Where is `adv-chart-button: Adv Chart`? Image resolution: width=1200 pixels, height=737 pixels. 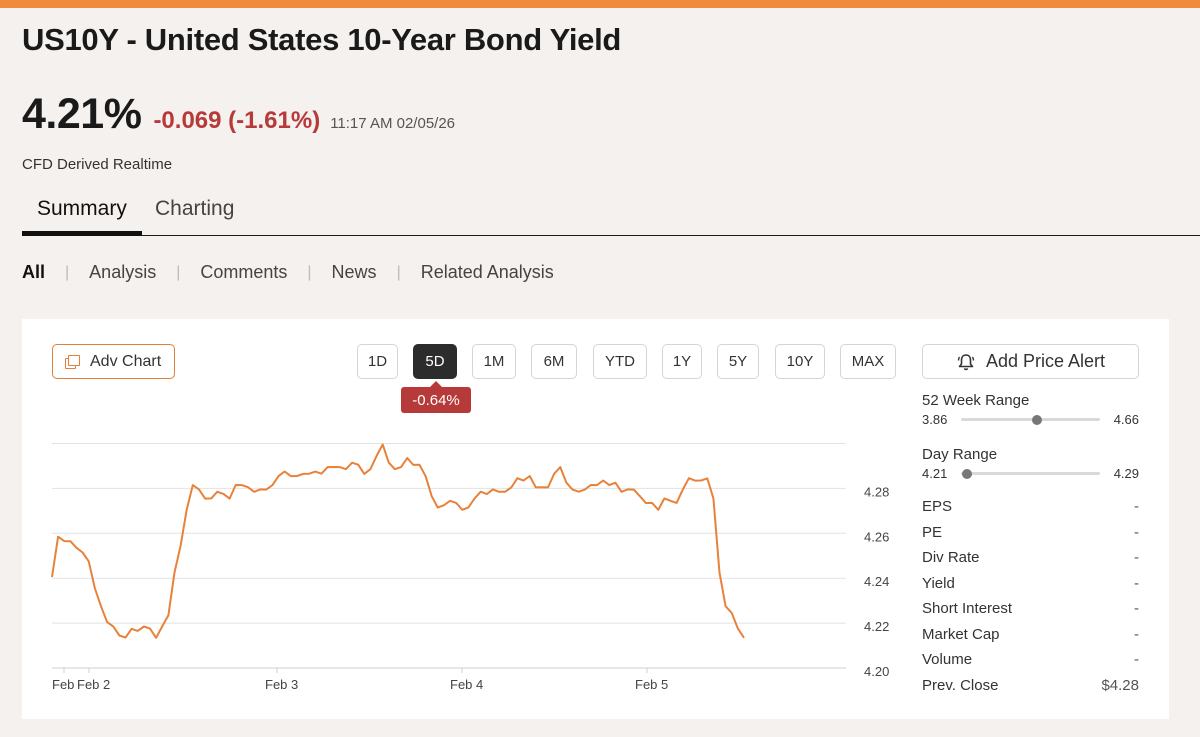 adv-chart-button: Adv Chart is located at coordinates (113, 361).